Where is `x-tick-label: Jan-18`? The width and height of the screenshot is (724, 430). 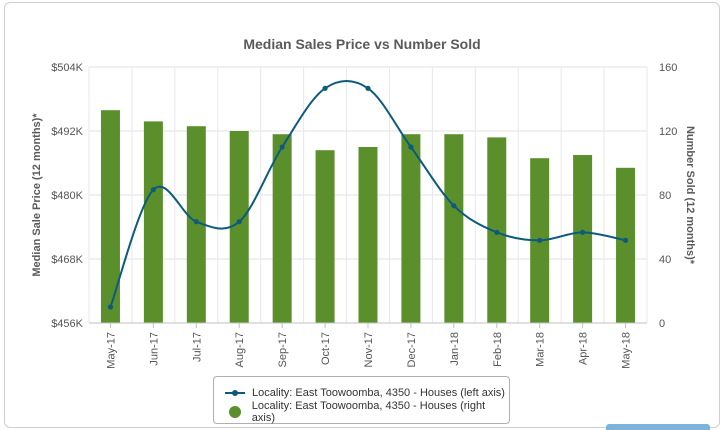 x-tick-label: Jan-18 is located at coordinates (455, 349).